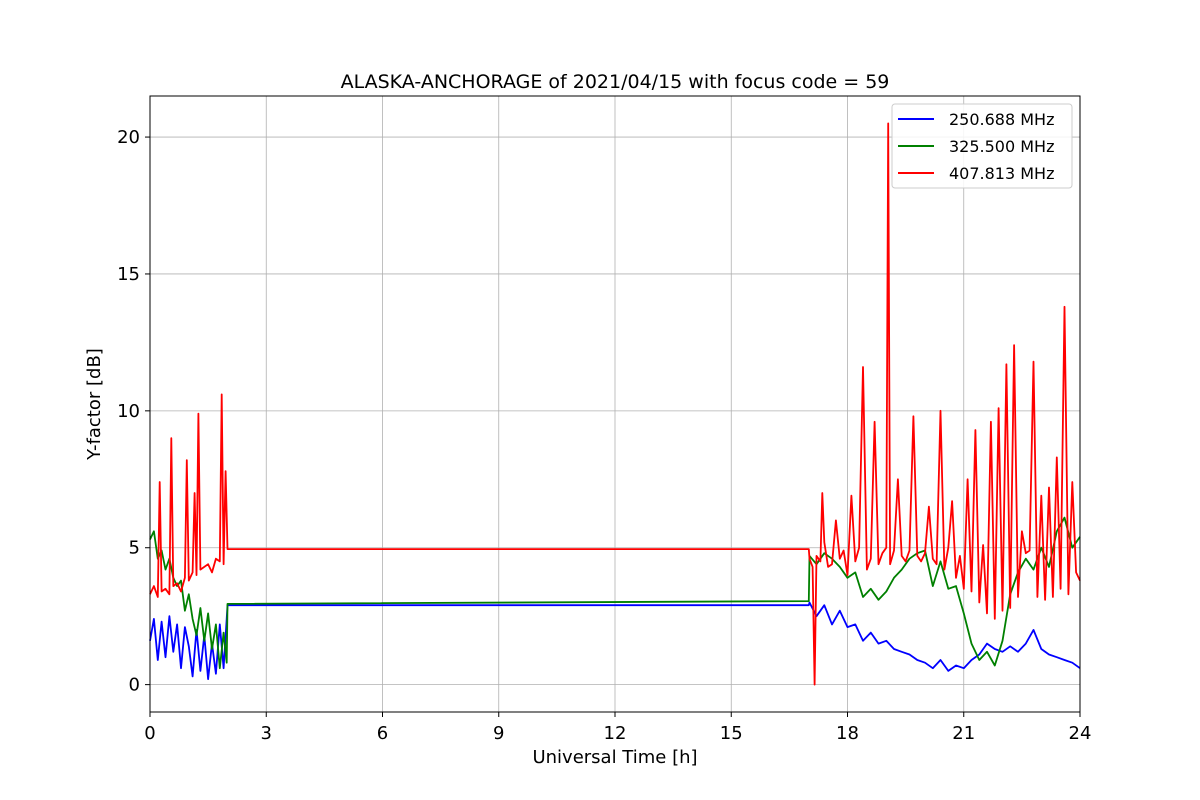  What do you see at coordinates (128, 411) in the screenshot?
I see `y-tick-label: 10` at bounding box center [128, 411].